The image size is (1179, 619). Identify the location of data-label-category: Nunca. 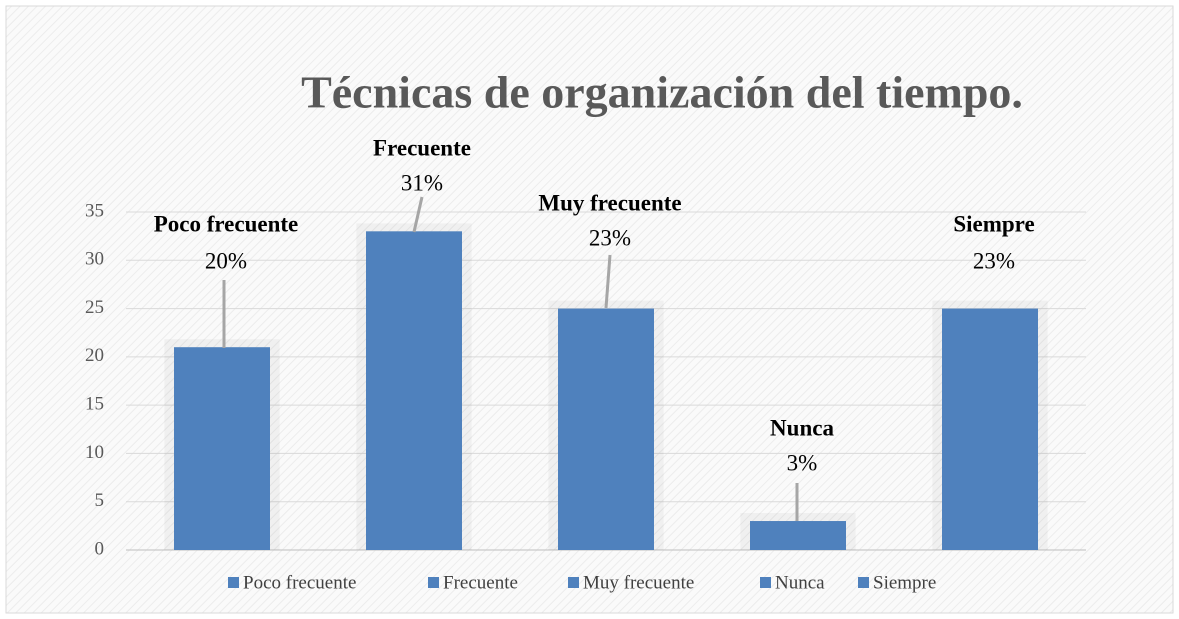
(802, 427).